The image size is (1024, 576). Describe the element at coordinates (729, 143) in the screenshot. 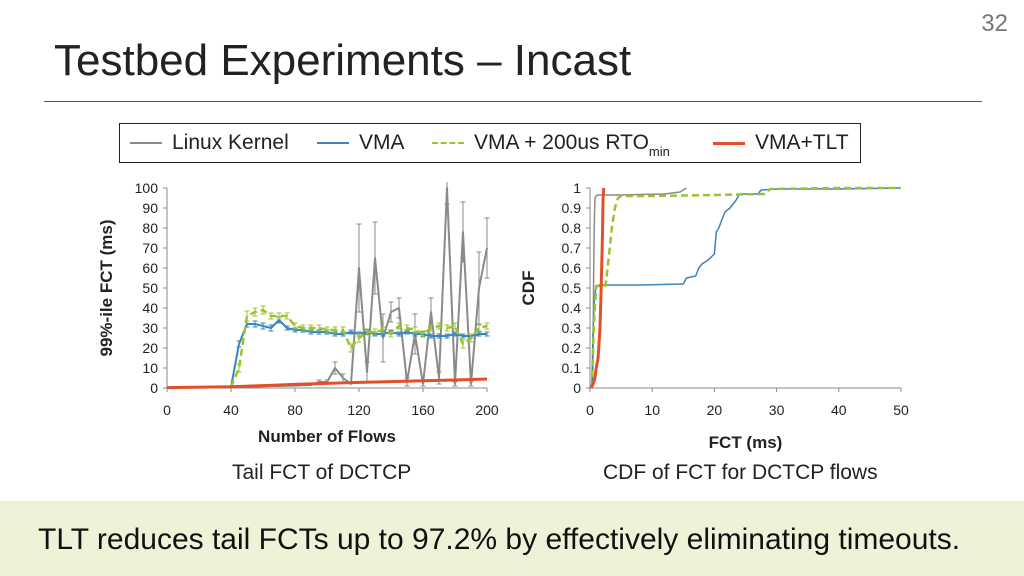

I see `legend-swatch-tlt` at that location.